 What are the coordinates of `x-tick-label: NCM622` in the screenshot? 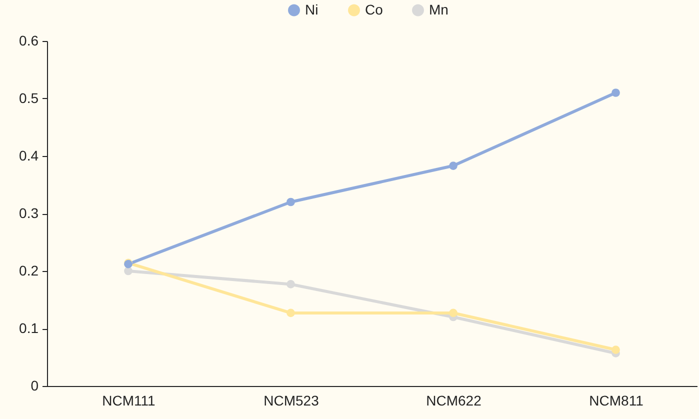 It's located at (454, 400).